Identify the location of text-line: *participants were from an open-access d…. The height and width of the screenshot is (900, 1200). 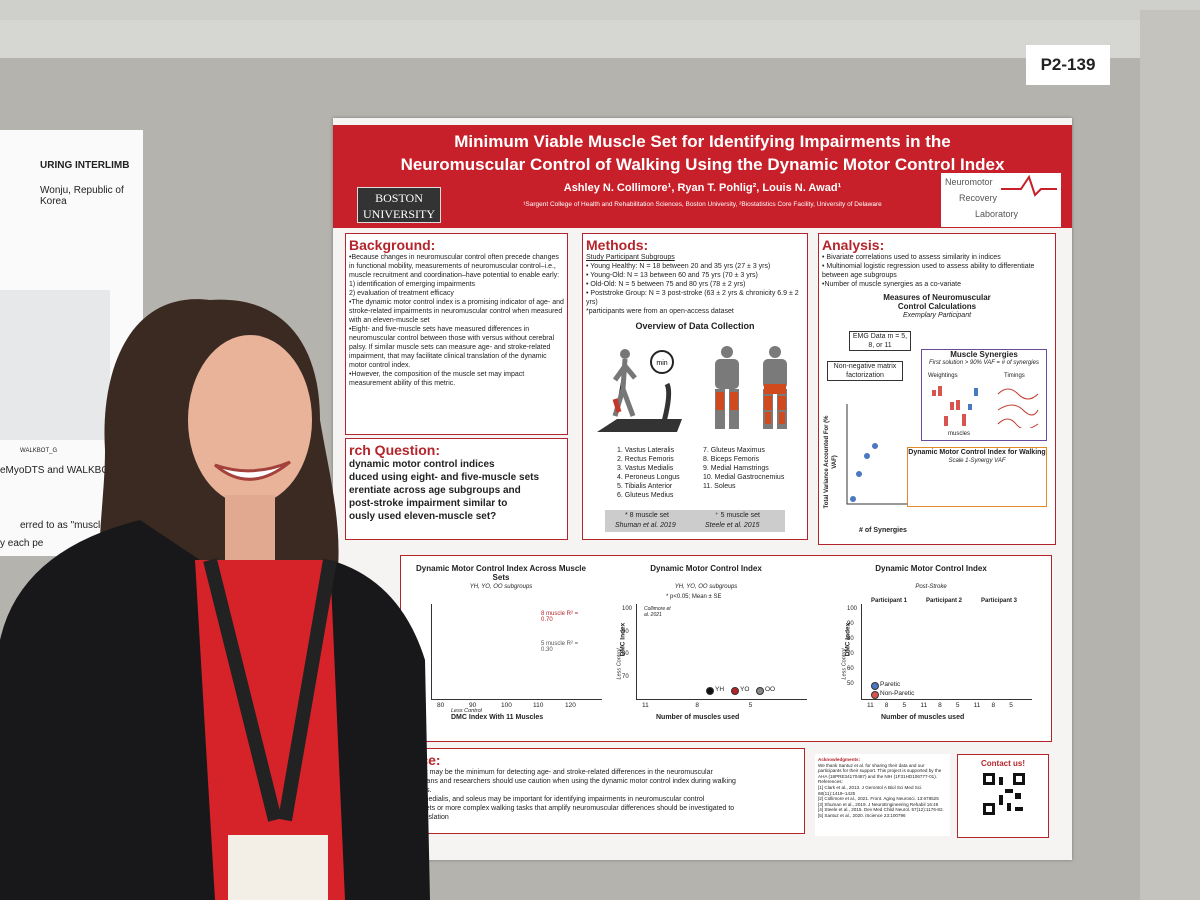
(660, 311).